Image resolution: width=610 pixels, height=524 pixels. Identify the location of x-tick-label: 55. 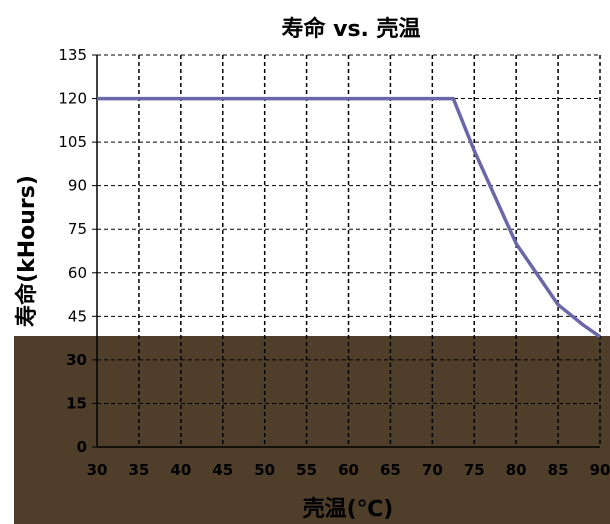
(306, 470).